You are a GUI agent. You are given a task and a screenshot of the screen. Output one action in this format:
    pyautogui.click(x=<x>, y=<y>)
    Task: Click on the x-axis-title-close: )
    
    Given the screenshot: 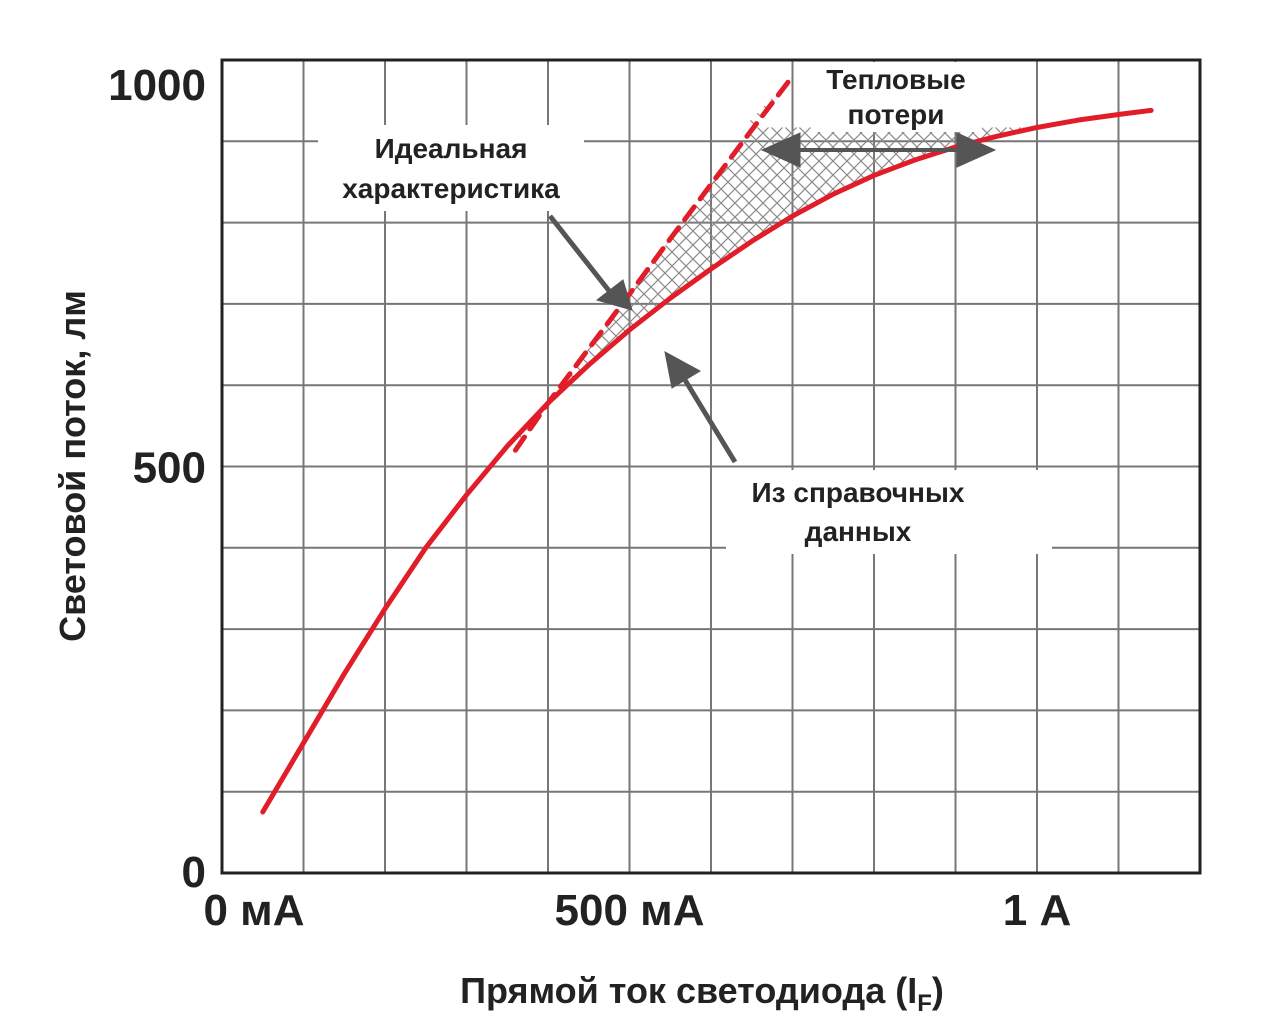 What is the action you would take?
    pyautogui.click(x=938, y=990)
    